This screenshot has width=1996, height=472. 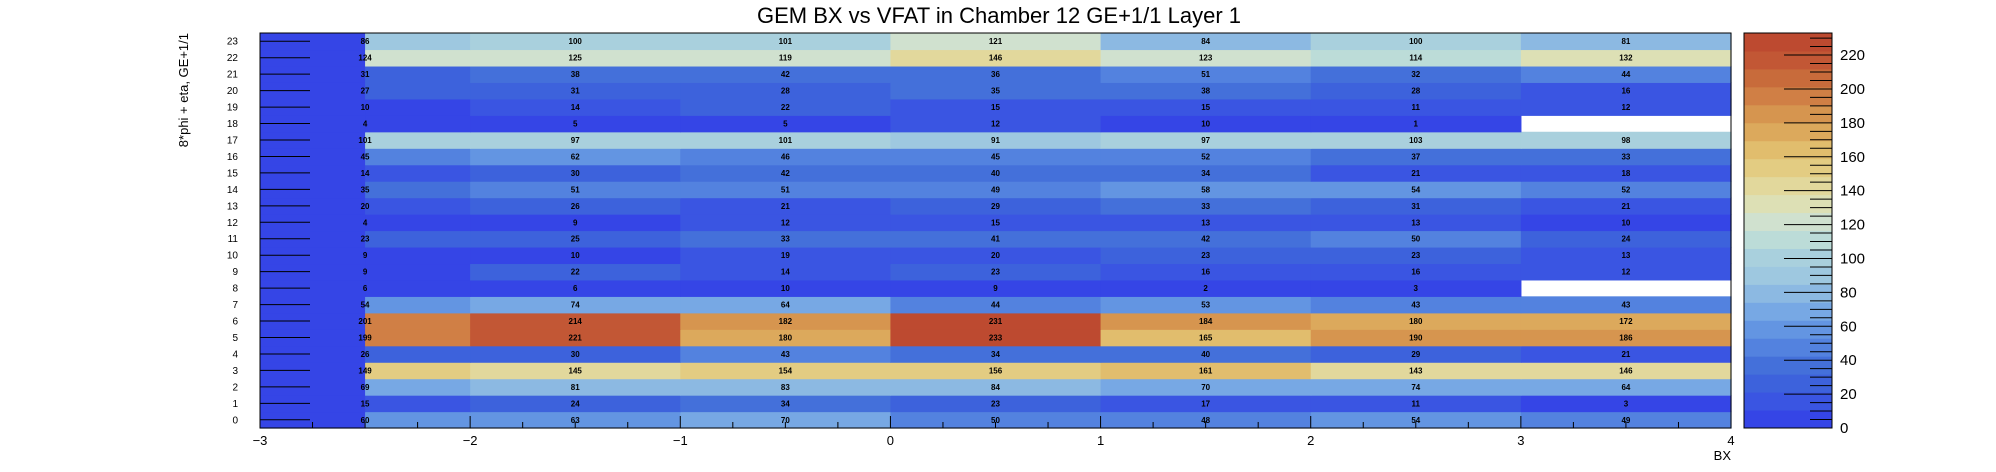 I want to click on cell-value-label: 49, so click(x=995, y=189).